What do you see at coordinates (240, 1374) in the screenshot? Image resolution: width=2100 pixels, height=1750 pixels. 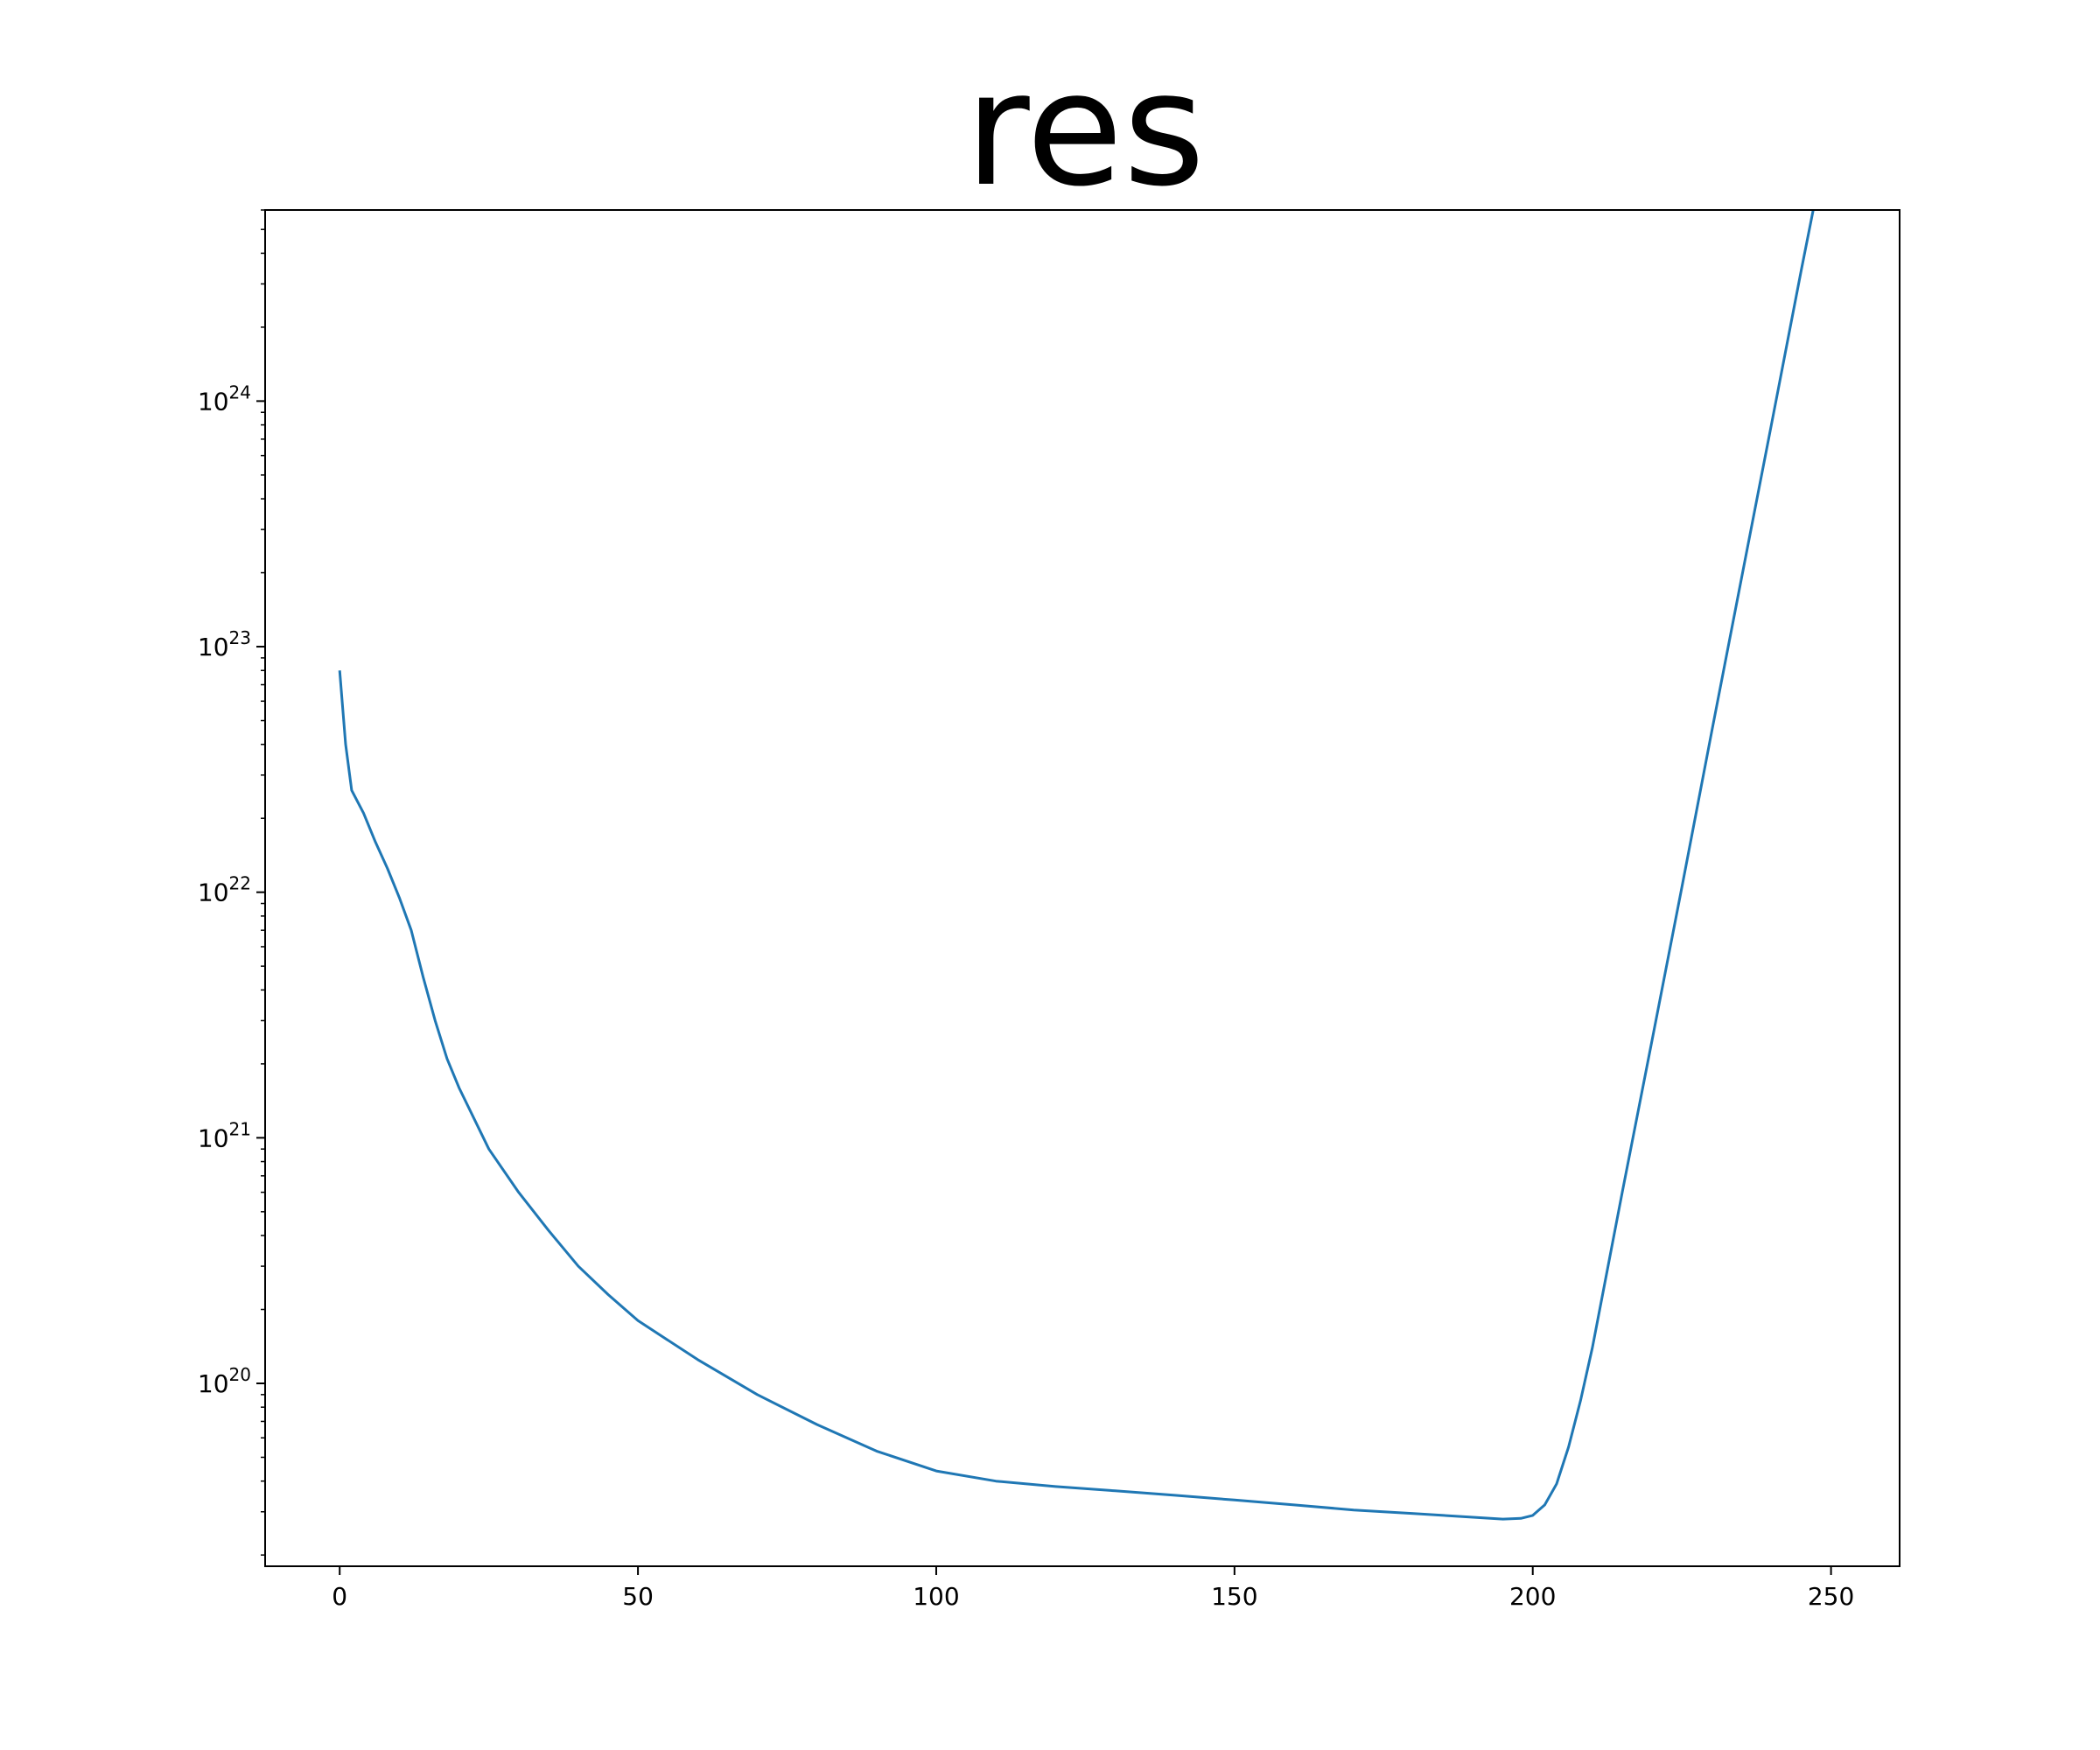 I see `y-tick-label-exponent: 20` at bounding box center [240, 1374].